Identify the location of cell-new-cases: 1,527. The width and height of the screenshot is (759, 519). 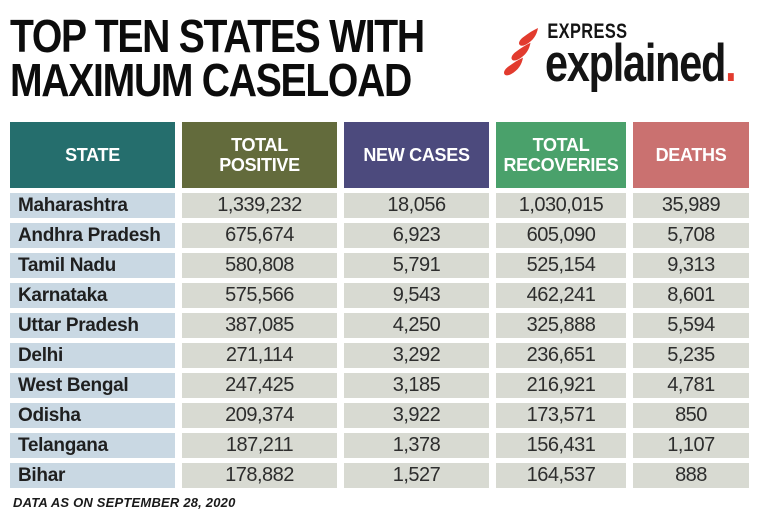
(416, 475).